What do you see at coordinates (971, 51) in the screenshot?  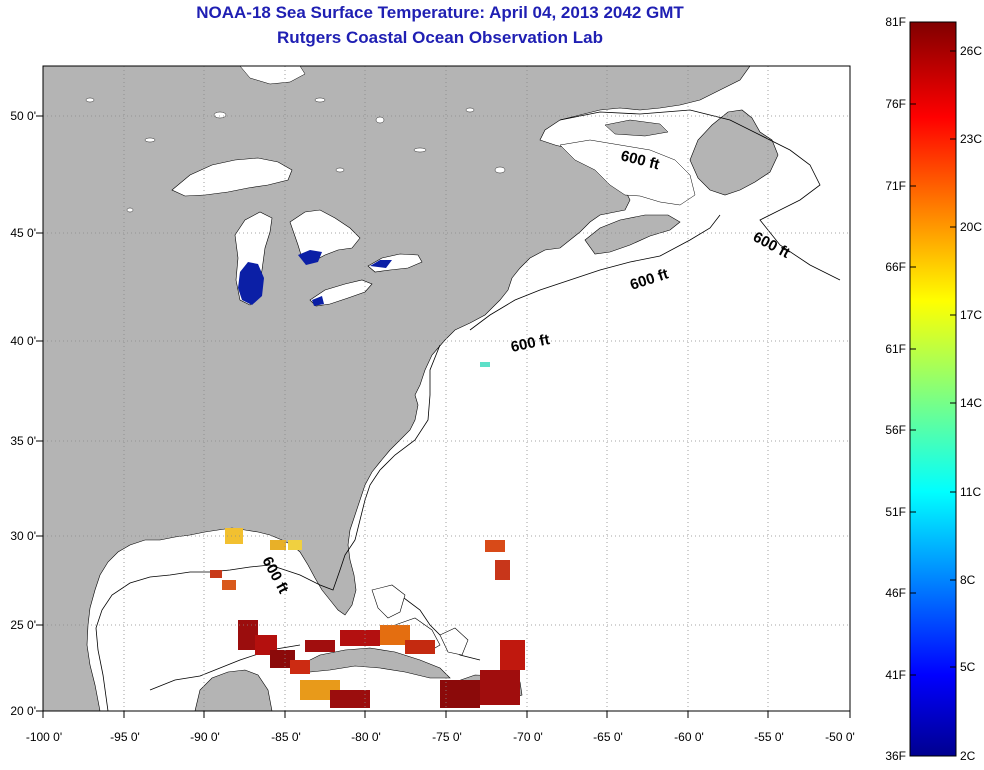 I see `cb-label-26c: 26C` at bounding box center [971, 51].